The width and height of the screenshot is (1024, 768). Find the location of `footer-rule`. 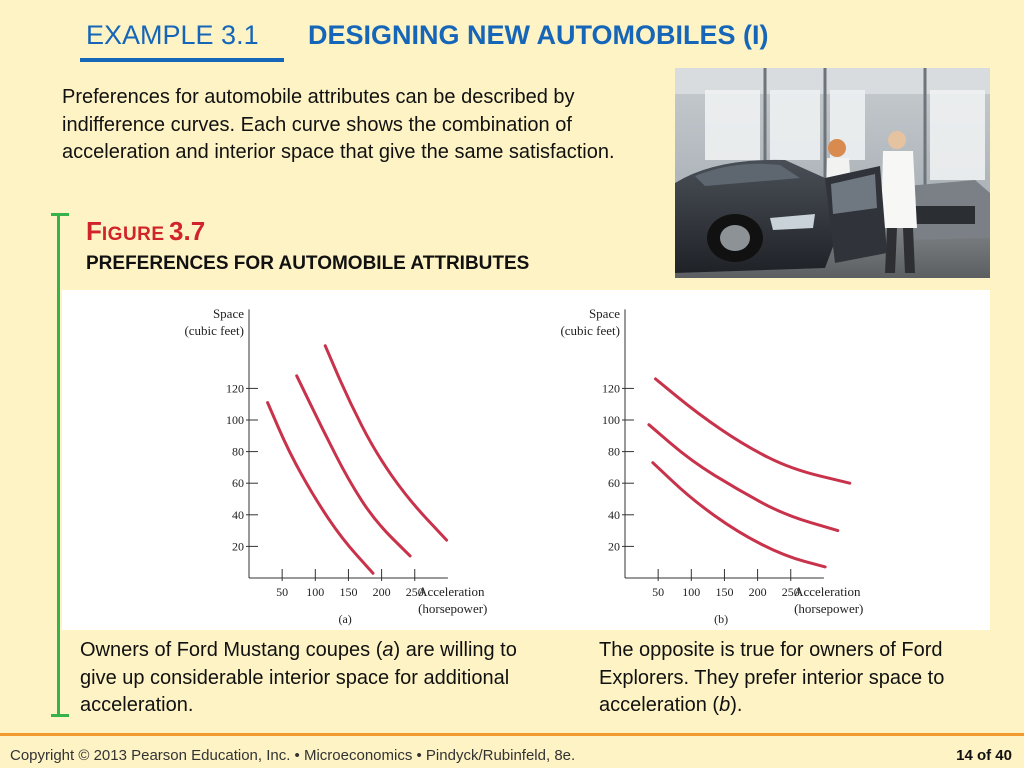

footer-rule is located at coordinates (512, 734).